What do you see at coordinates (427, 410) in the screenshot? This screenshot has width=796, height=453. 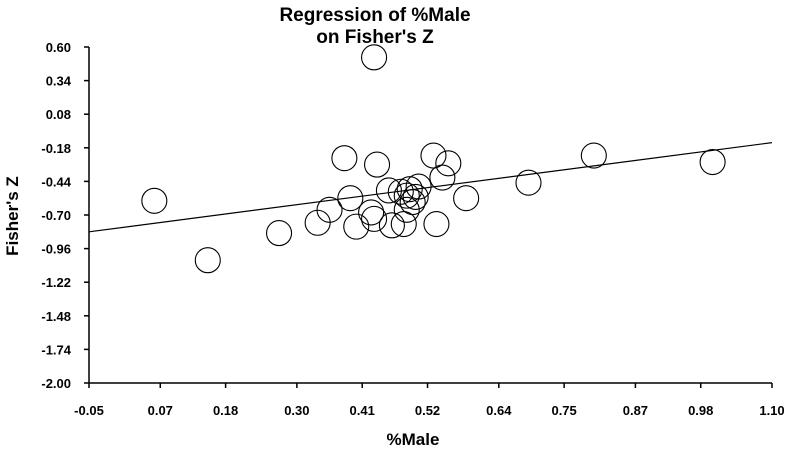 I see `x-tick-label: 0.52` at bounding box center [427, 410].